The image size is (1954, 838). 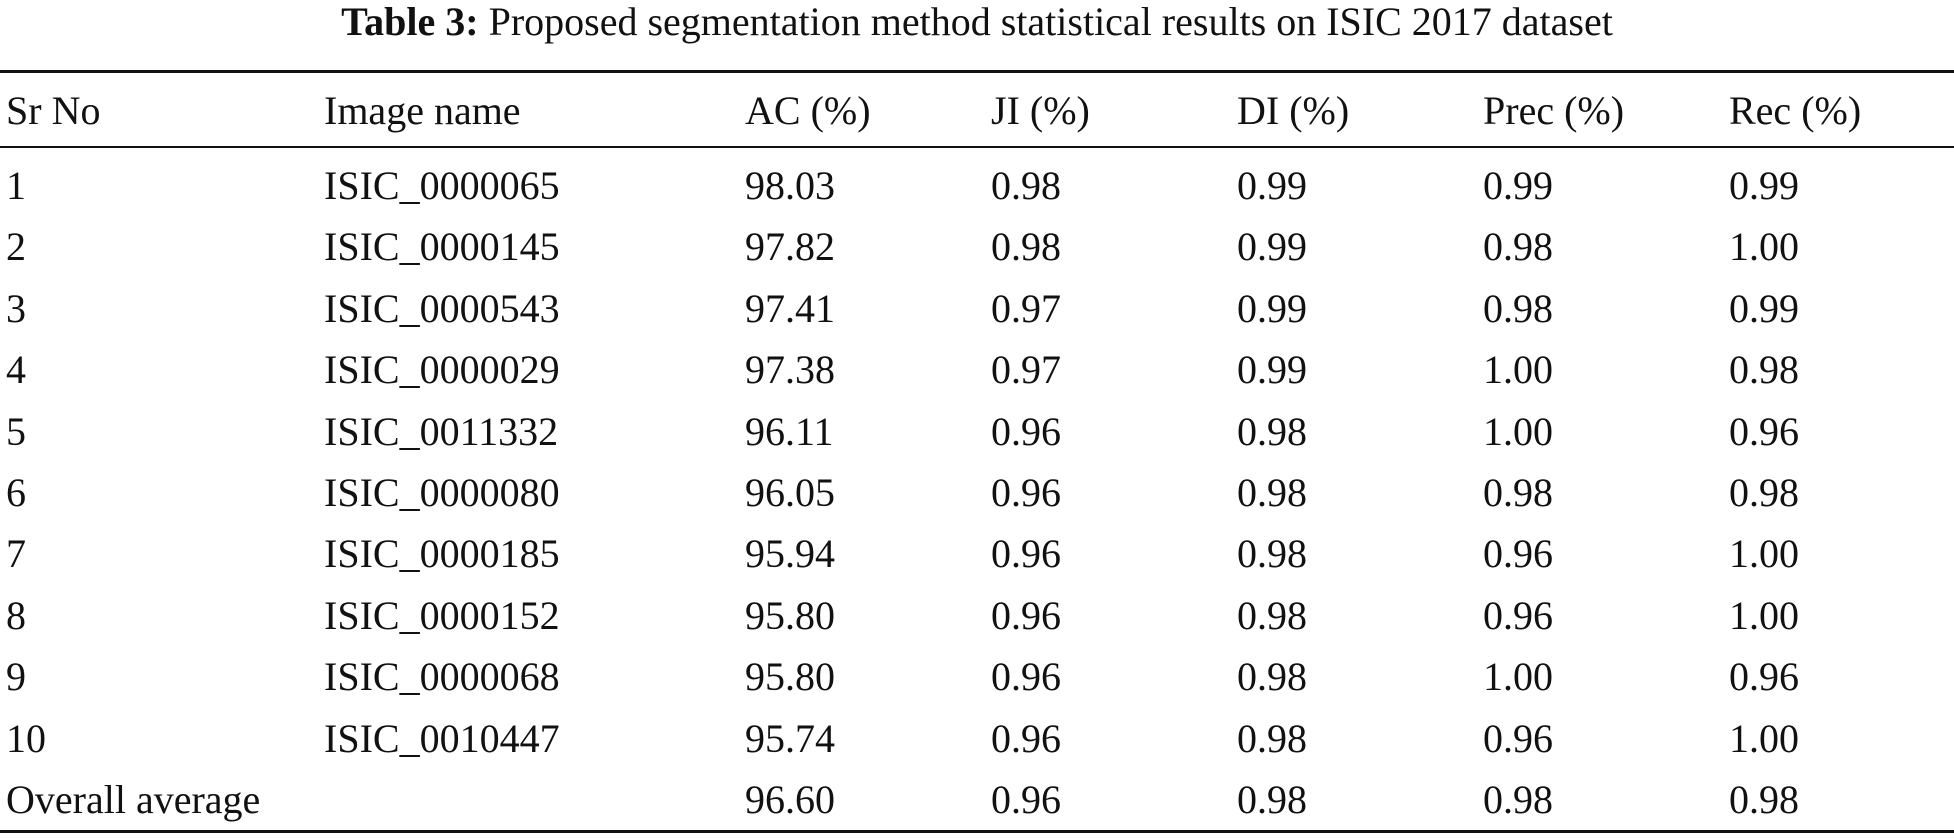 I want to click on table-cell: ISIC_0010447, so click(x=442, y=738).